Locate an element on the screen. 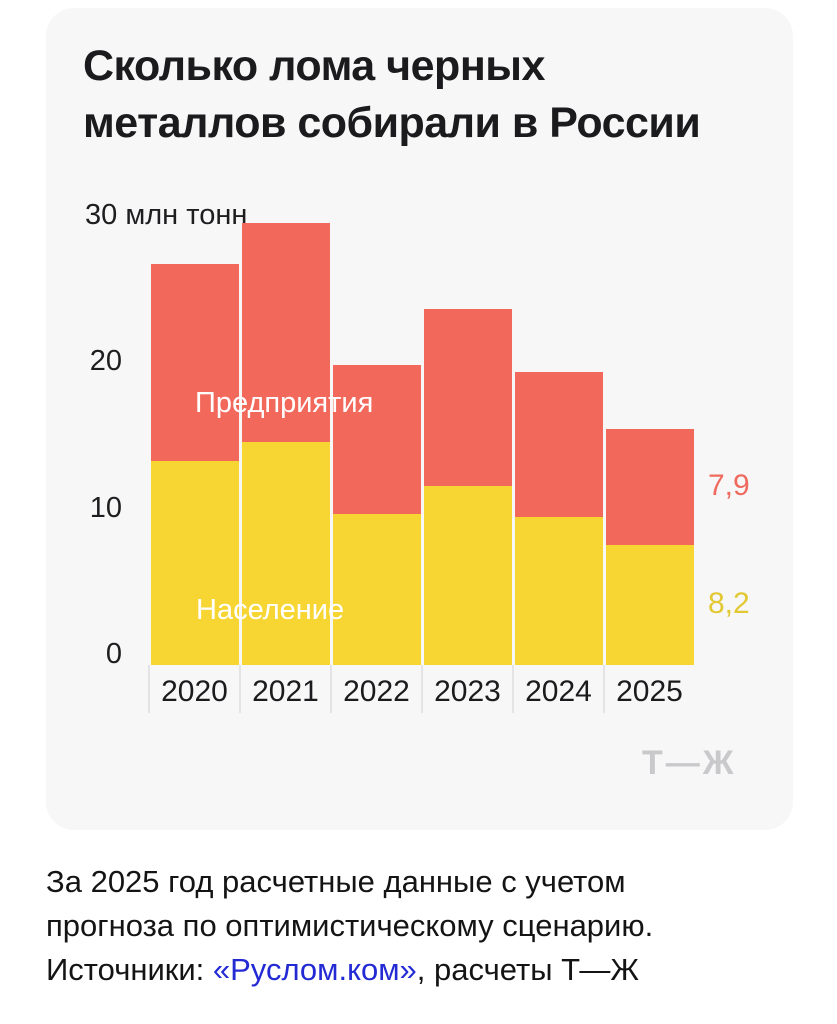  y-axis-tick-0: 0 is located at coordinates (113, 654).